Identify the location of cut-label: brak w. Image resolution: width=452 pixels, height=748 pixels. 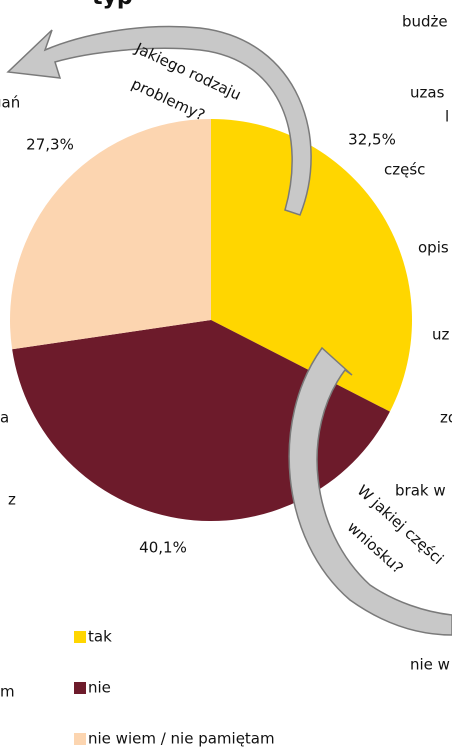
(420, 491).